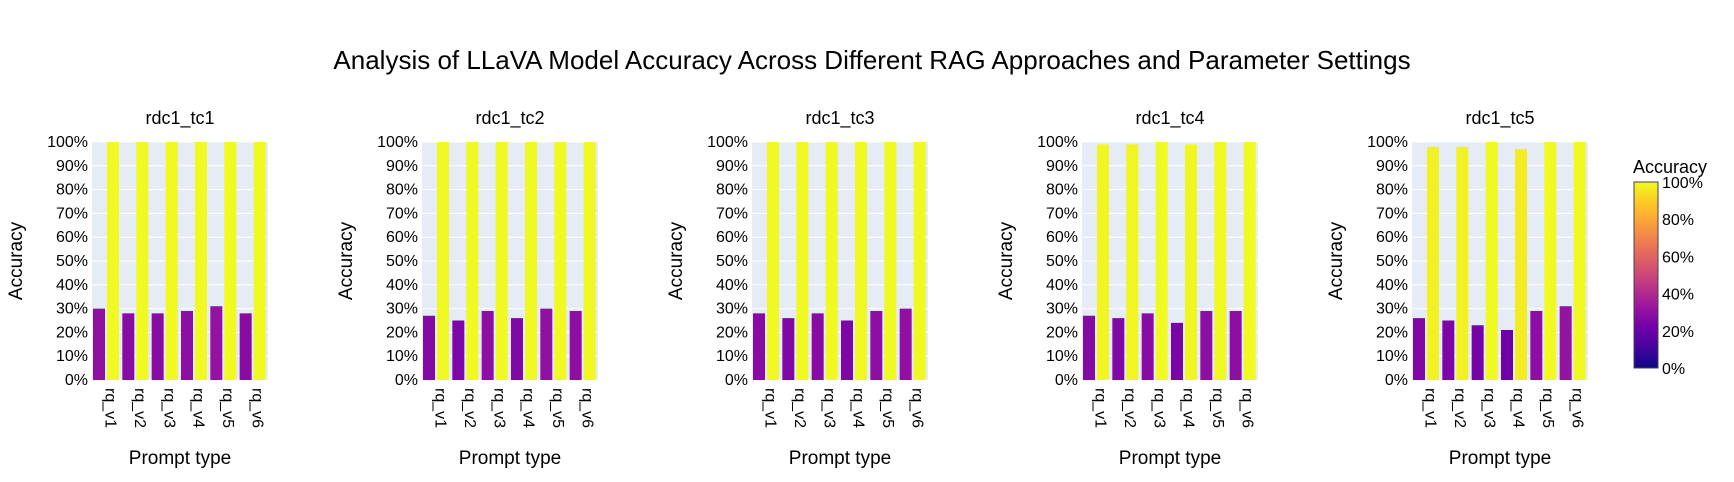 The image size is (1734, 482). I want to click on colorbar-tick-label: 60%, so click(1678, 257).